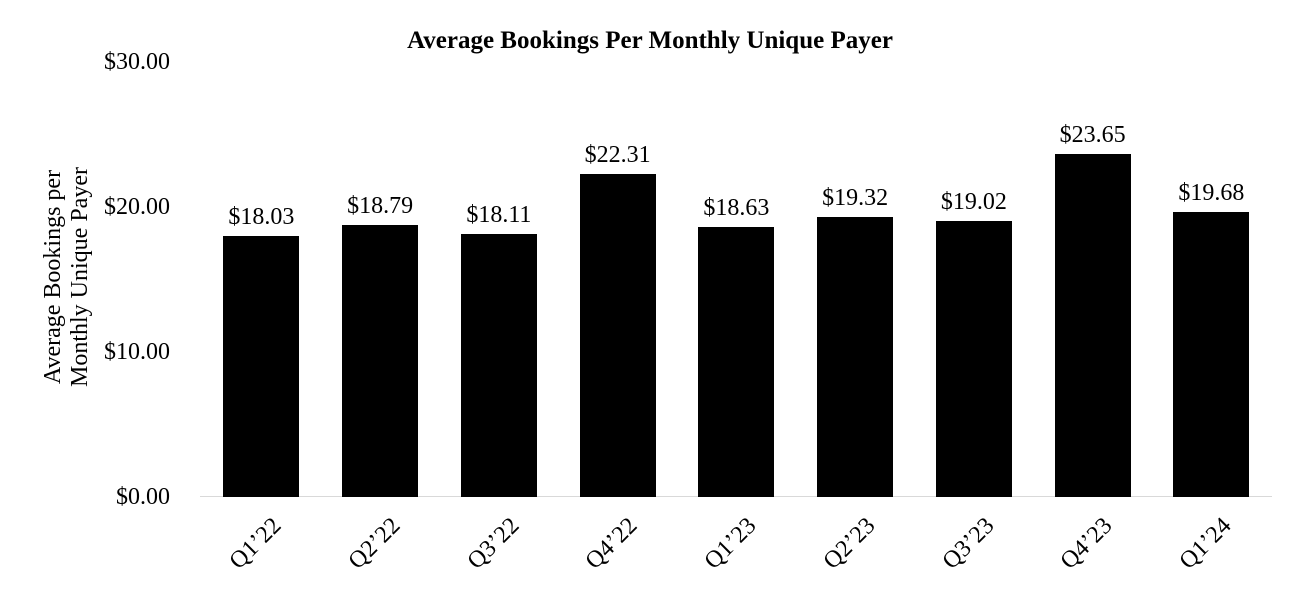  I want to click on bar-value-label: $23.65, so click(1092, 135).